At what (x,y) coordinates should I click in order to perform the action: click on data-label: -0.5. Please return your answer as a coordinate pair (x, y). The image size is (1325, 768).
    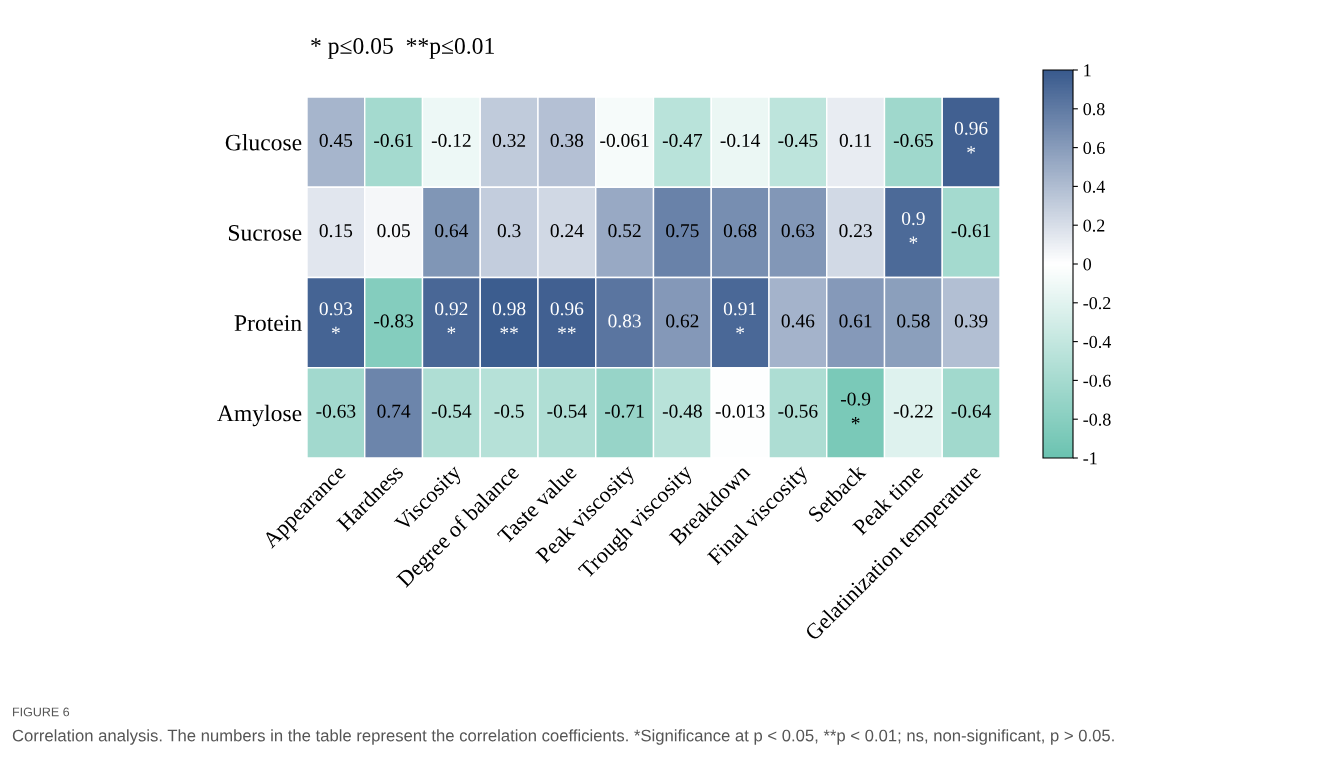
    Looking at the image, I should click on (509, 411).